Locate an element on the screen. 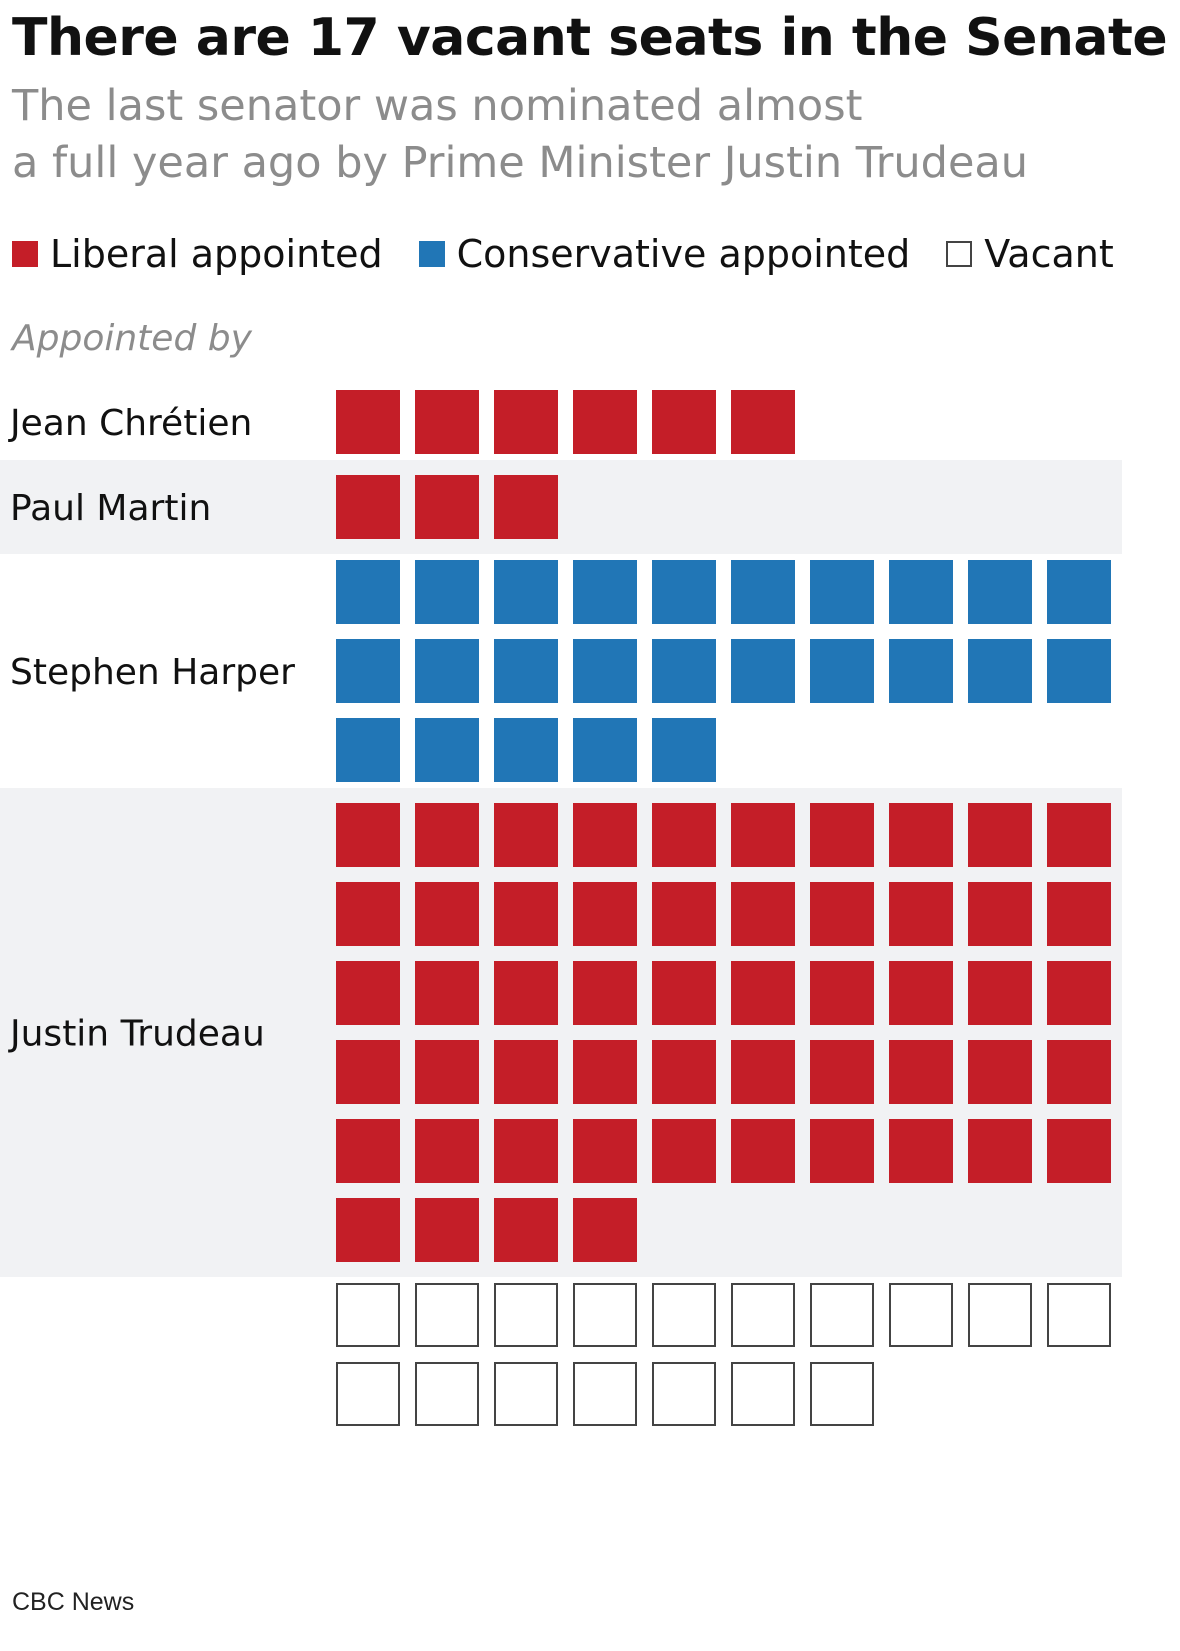 The image size is (1180, 1651). row-label-paul-martin: Paul Martin is located at coordinates (110, 508).